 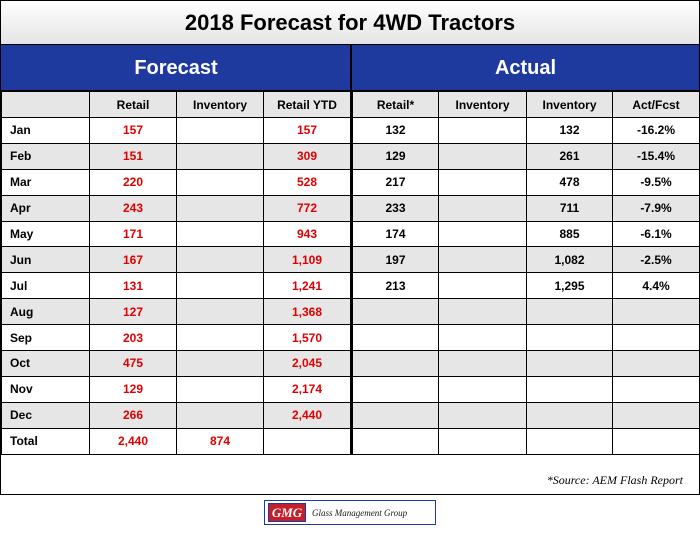 I want to click on row-label: Jun, so click(x=45, y=260).